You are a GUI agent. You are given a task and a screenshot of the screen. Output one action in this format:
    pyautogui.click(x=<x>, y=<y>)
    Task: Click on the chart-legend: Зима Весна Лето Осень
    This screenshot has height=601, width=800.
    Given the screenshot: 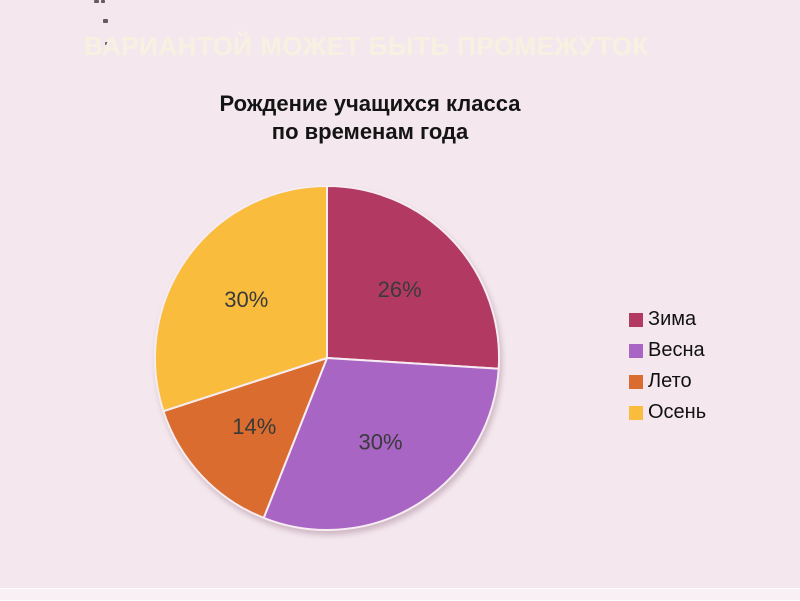 What is the action you would take?
    pyautogui.click(x=667, y=366)
    